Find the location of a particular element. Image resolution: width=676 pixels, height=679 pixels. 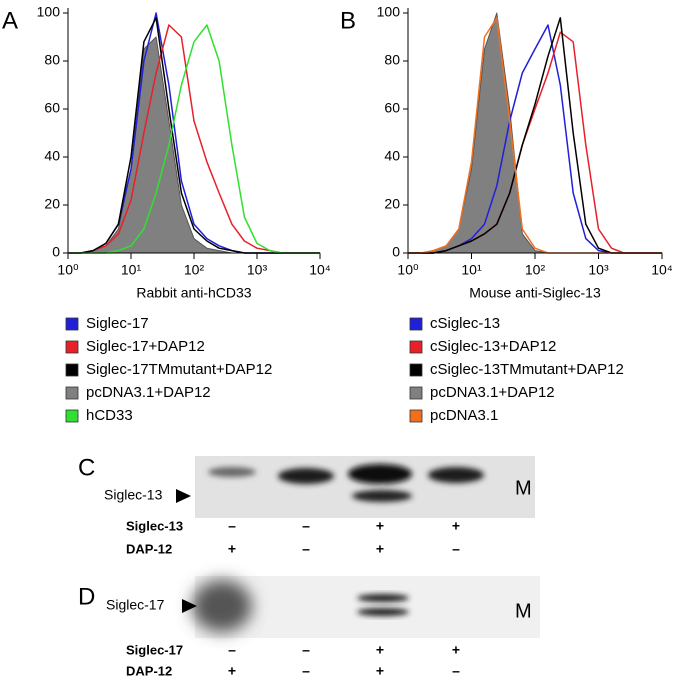

row-label: Siglec-13 is located at coordinates (154, 525).